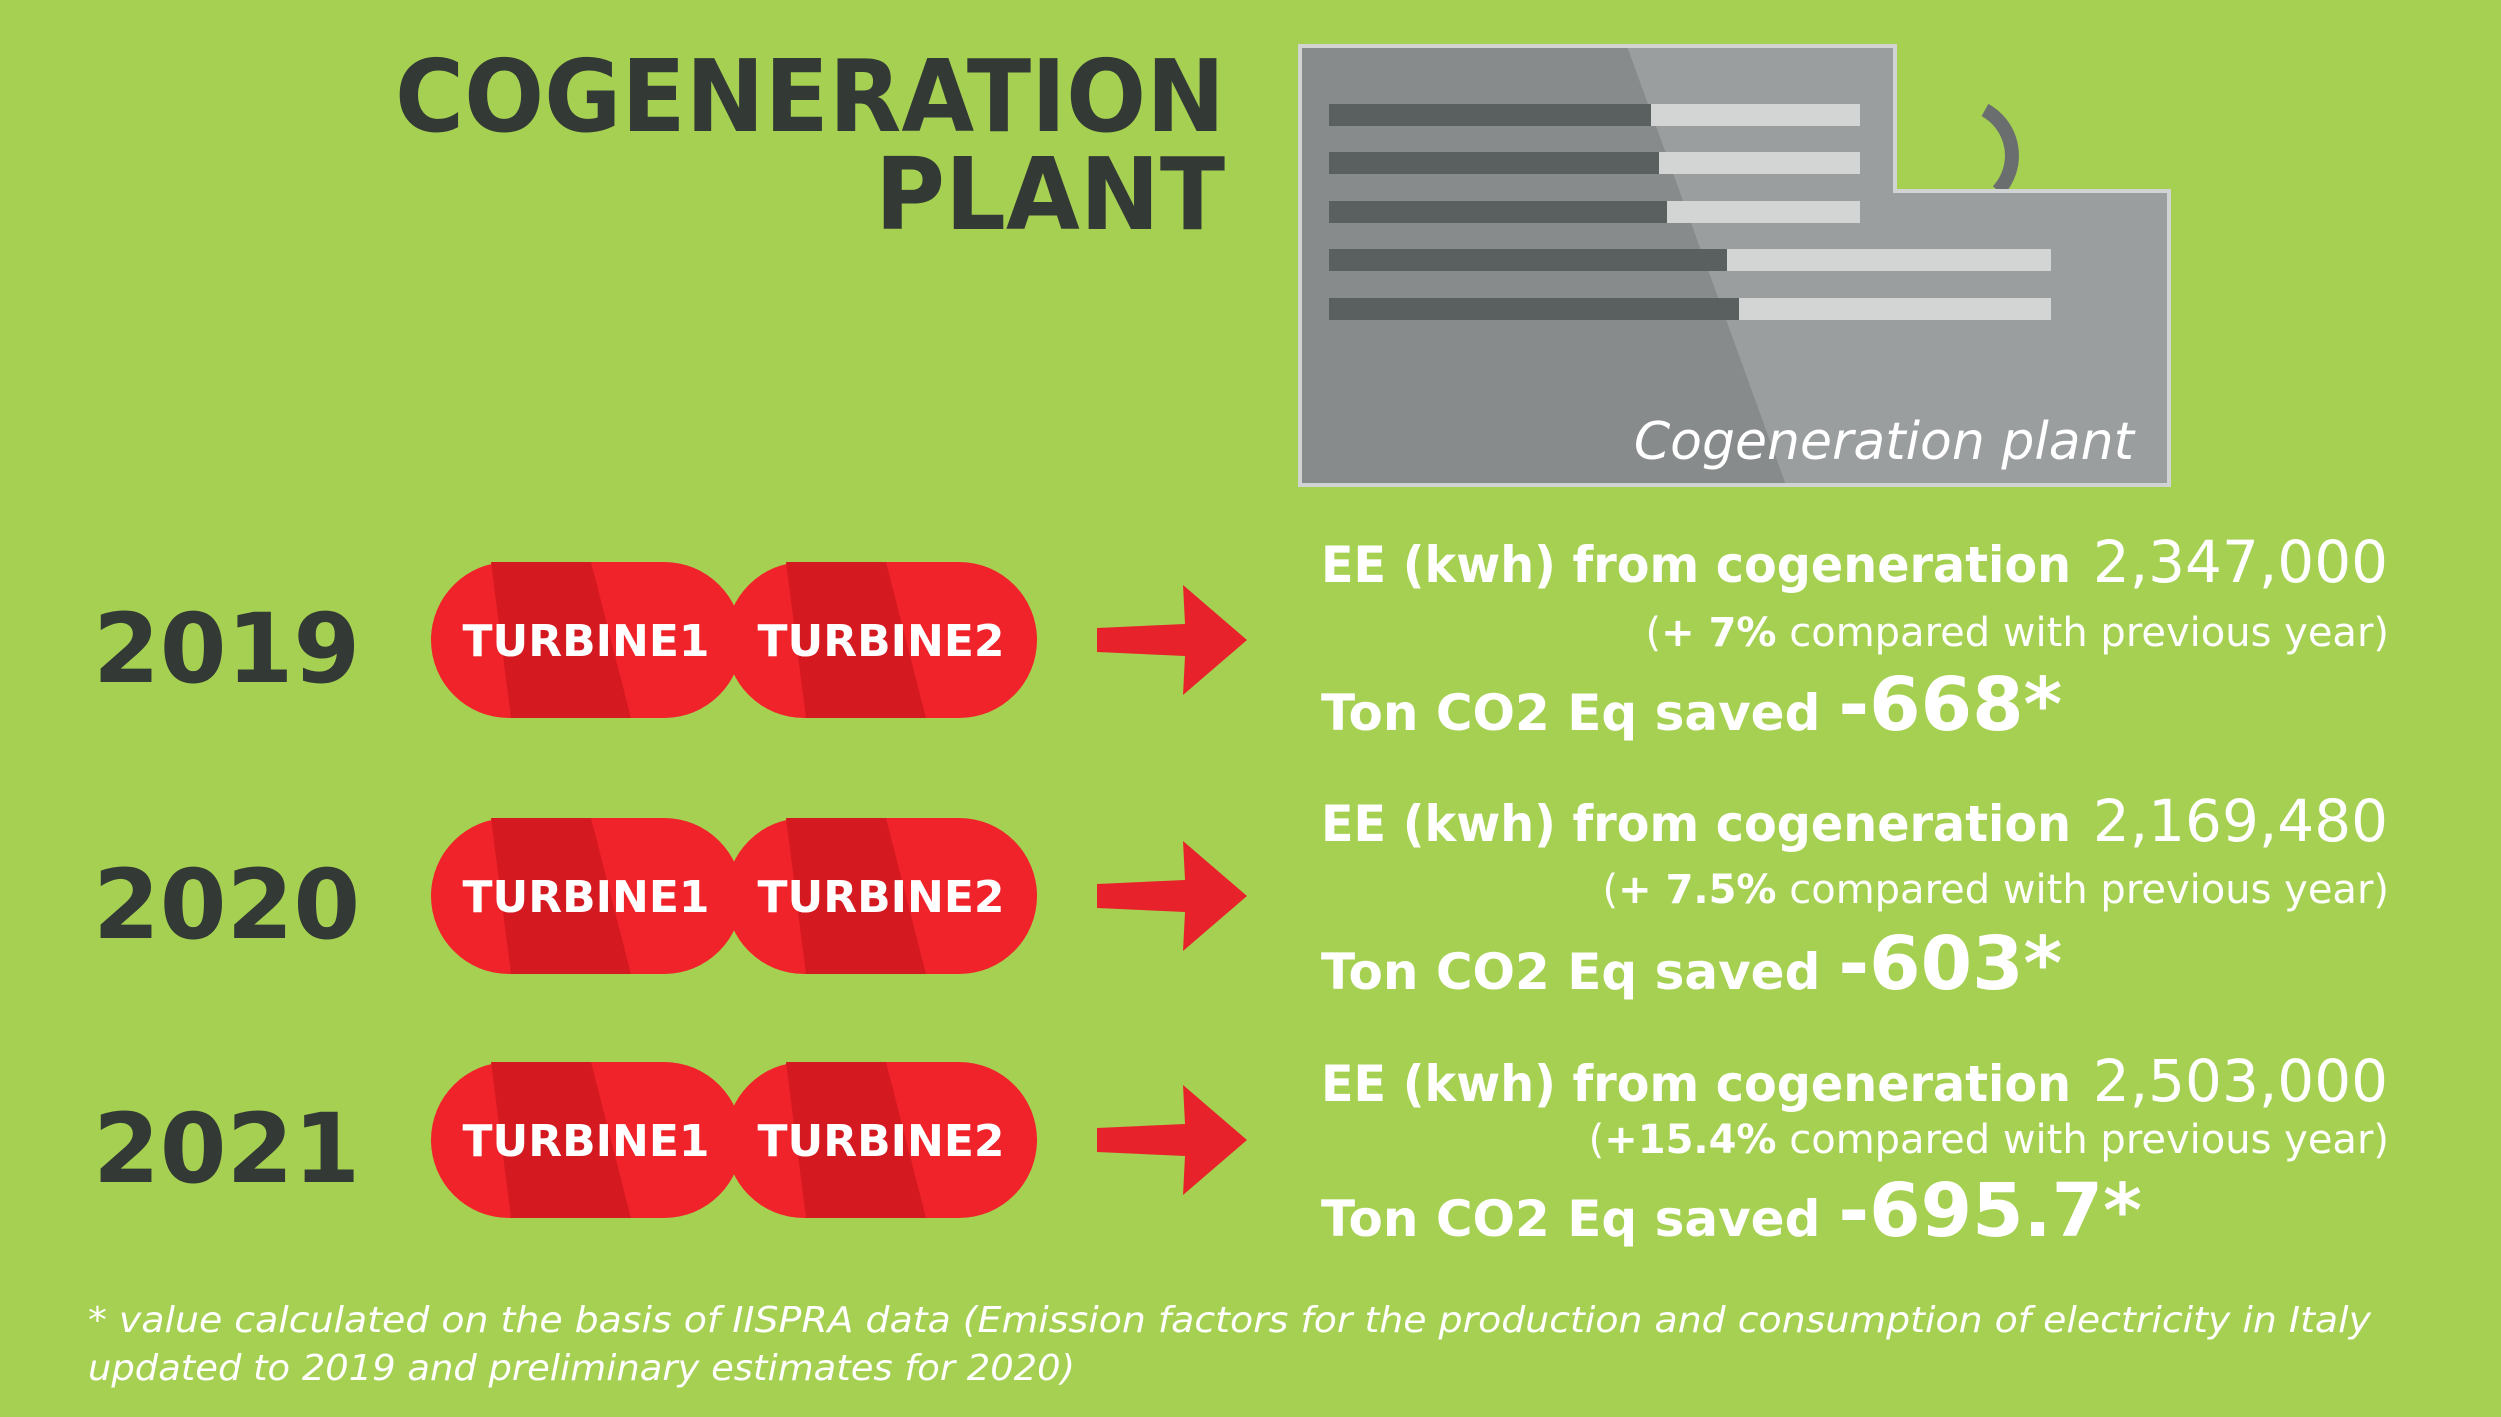 This screenshot has height=1417, width=2501. What do you see at coordinates (2240, 1081) in the screenshot?
I see `ee-value: 2,503,000` at bounding box center [2240, 1081].